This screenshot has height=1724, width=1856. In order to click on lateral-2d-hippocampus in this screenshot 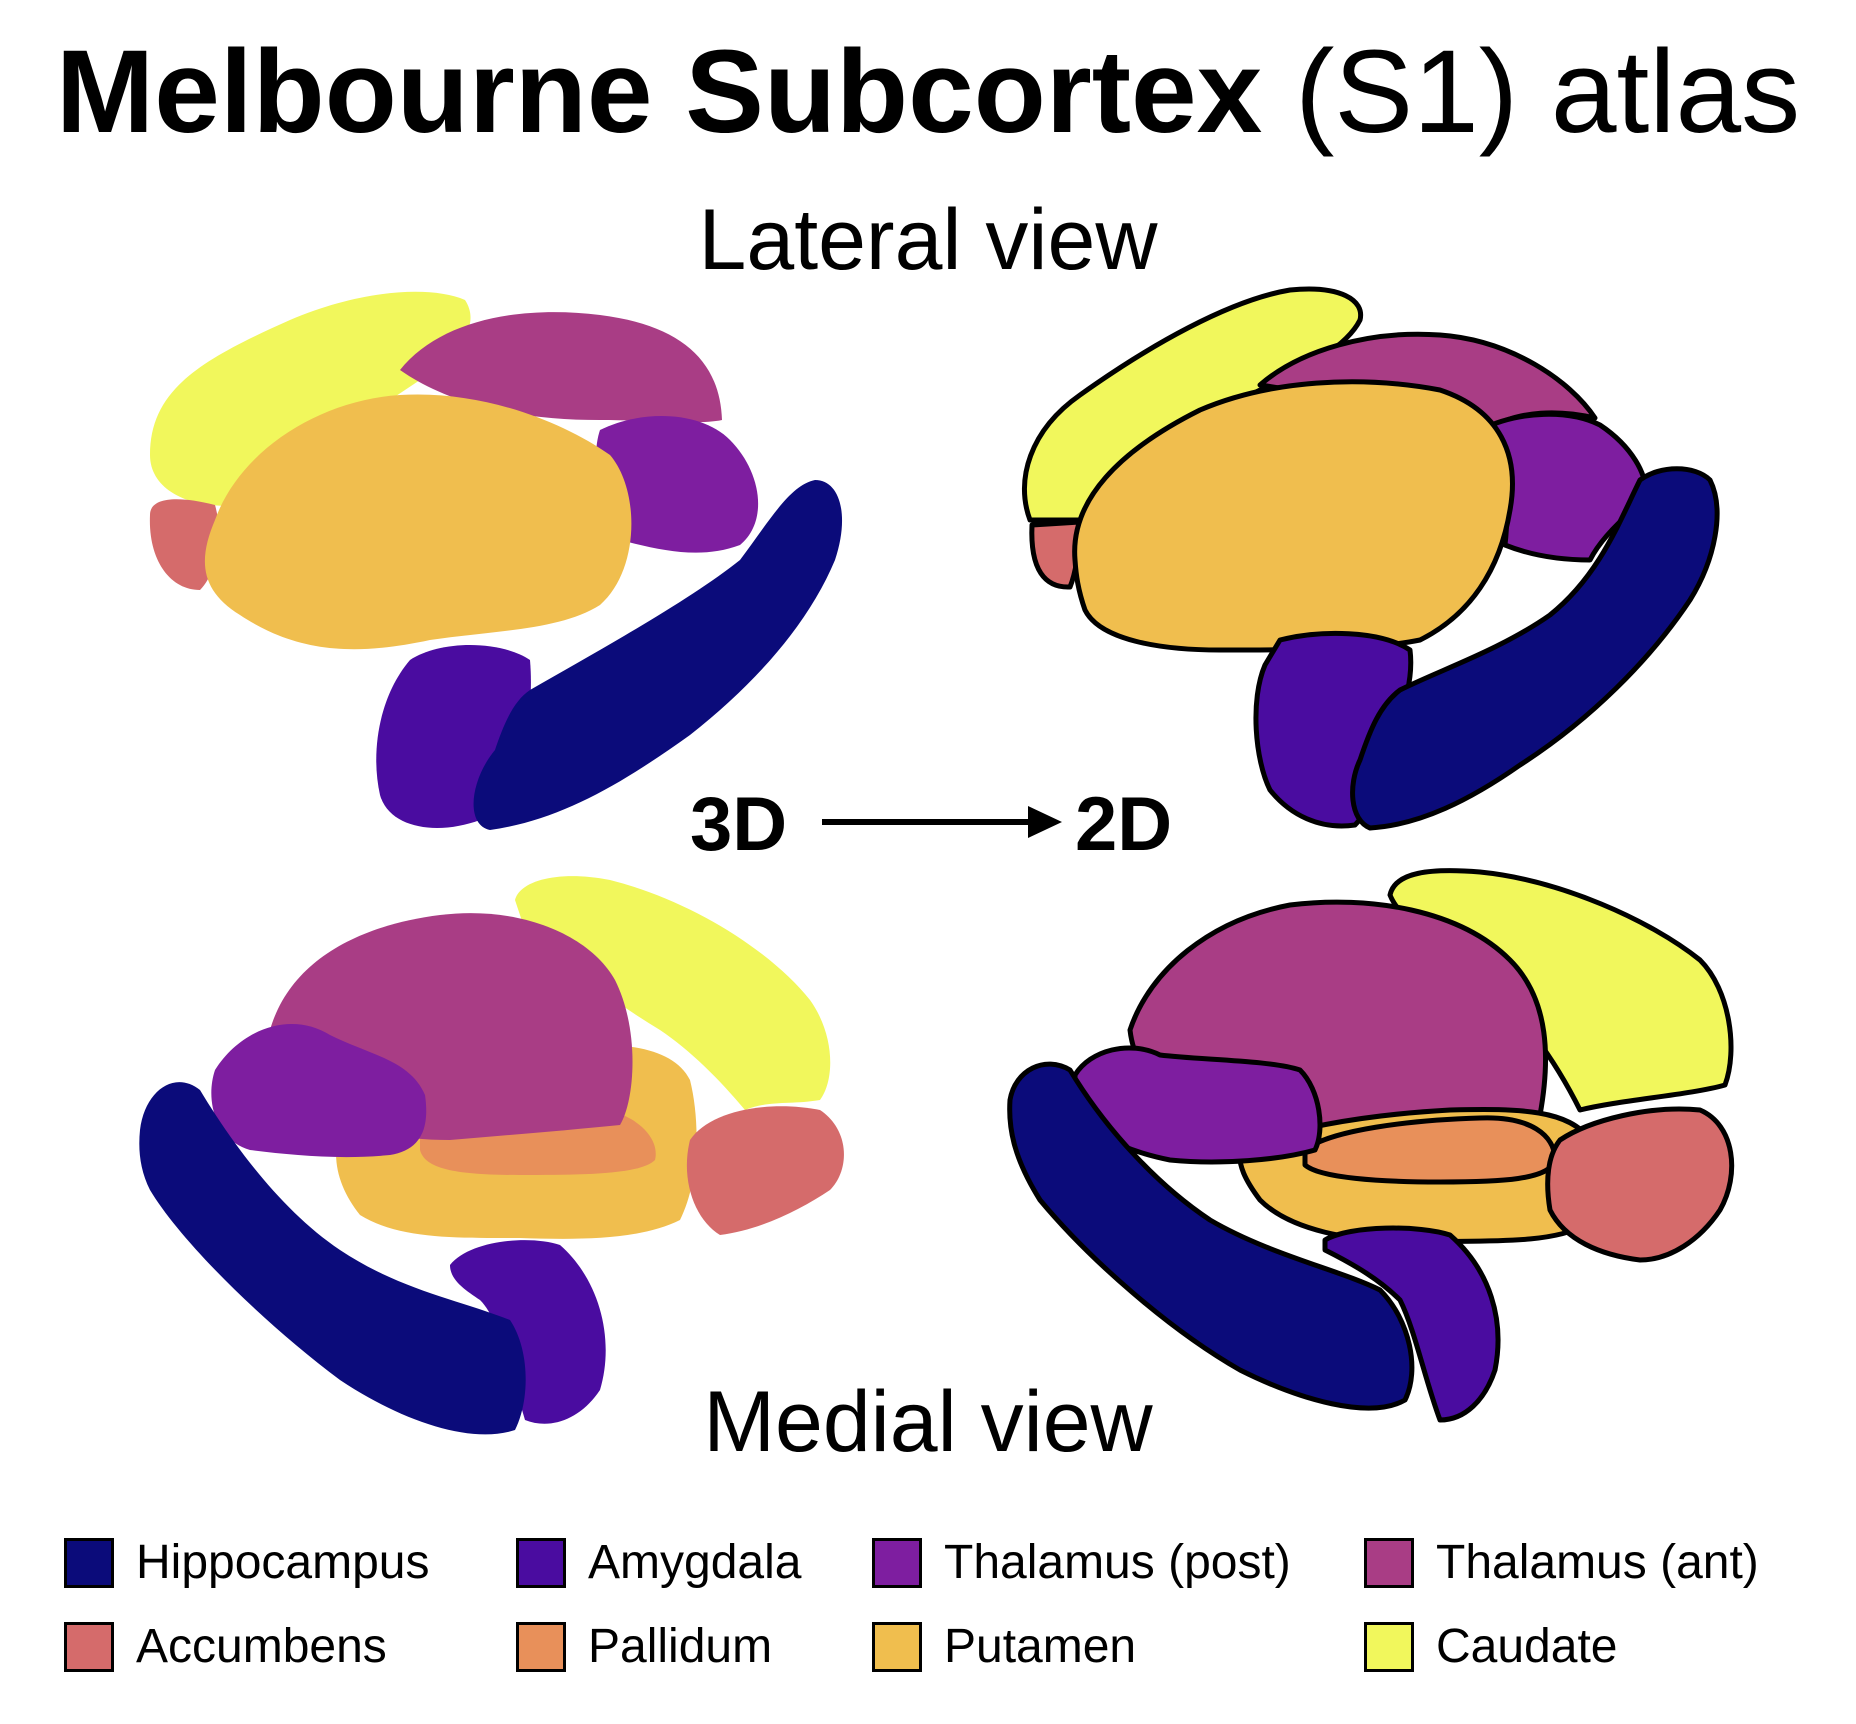, I will do `click(1535, 648)`.